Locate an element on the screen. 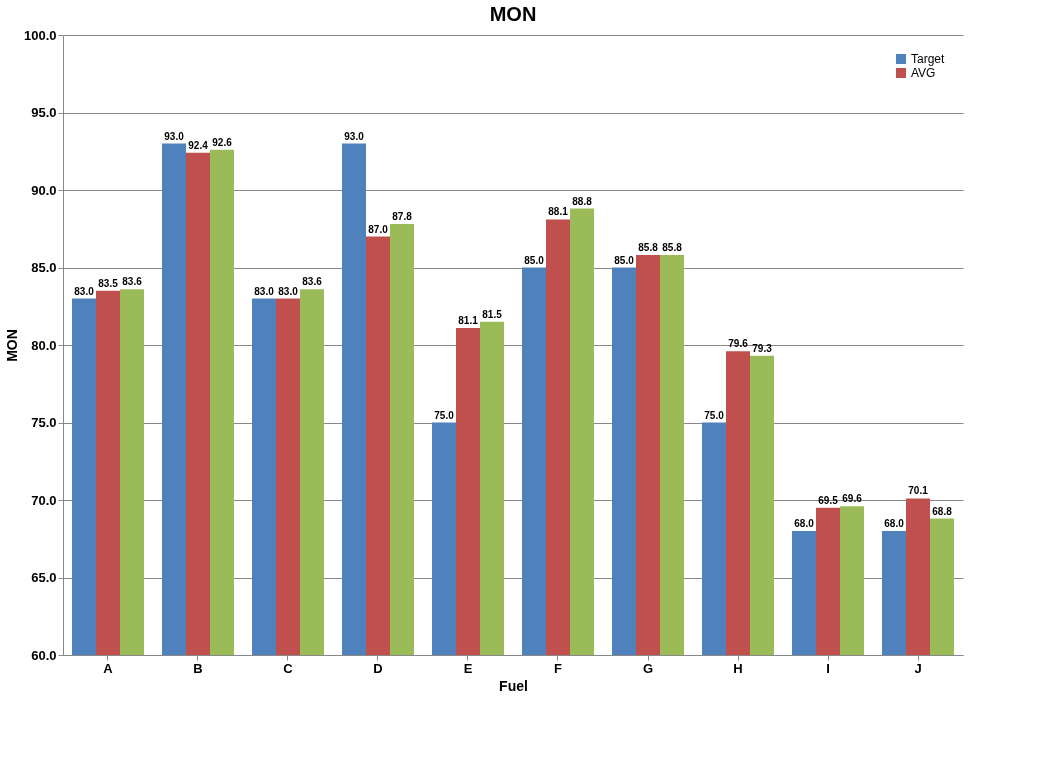  x-tick-label: C is located at coordinates (288, 668).